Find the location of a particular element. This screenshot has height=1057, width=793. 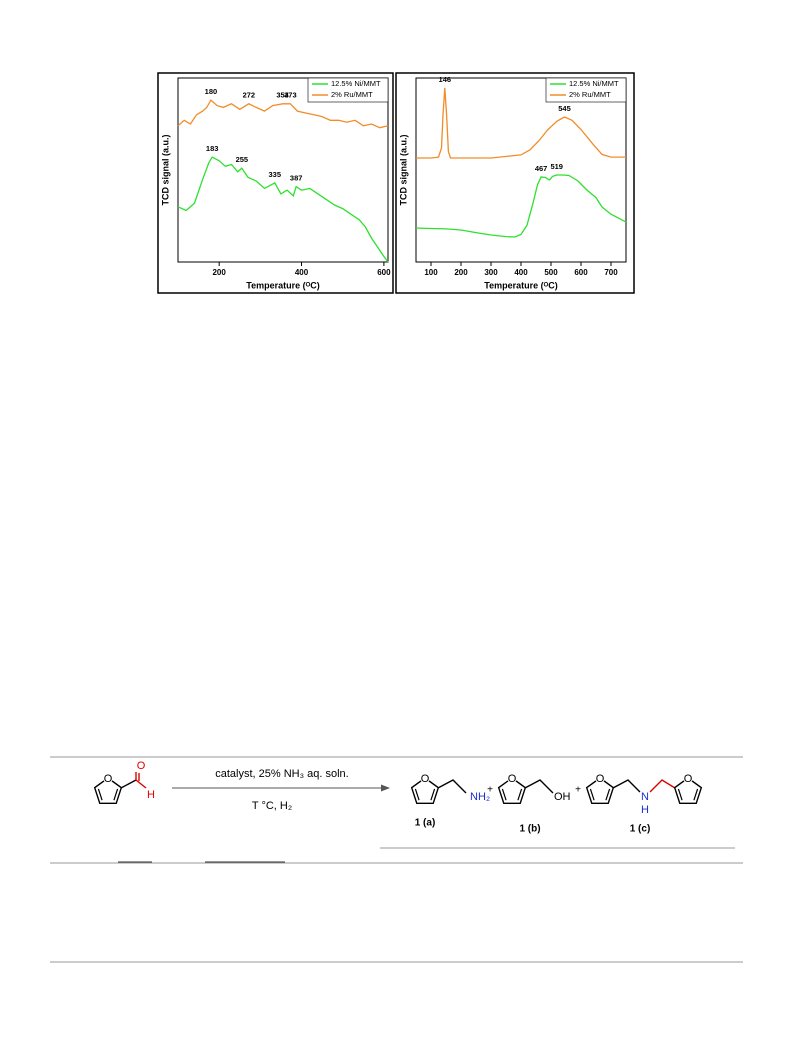

compound-label: 1 (b) is located at coordinates (529, 829).